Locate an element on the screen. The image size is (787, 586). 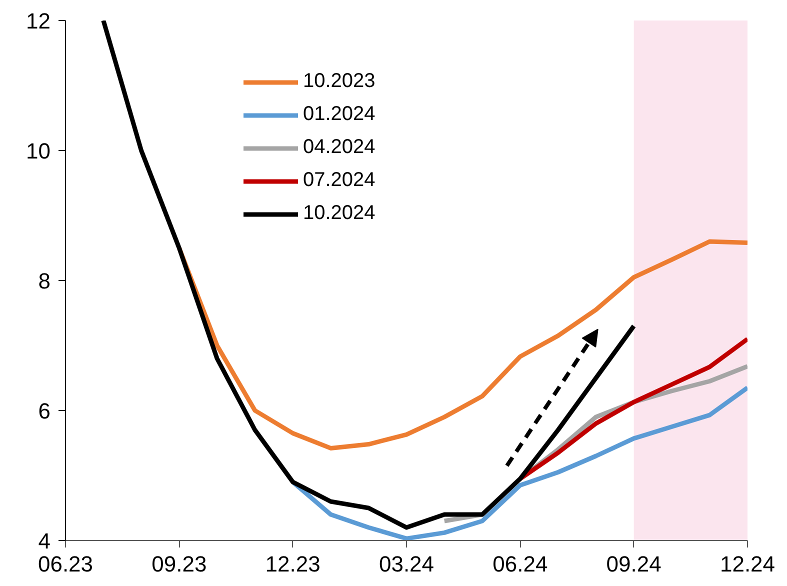
y-tick-label: 10 is located at coordinates (38, 151).